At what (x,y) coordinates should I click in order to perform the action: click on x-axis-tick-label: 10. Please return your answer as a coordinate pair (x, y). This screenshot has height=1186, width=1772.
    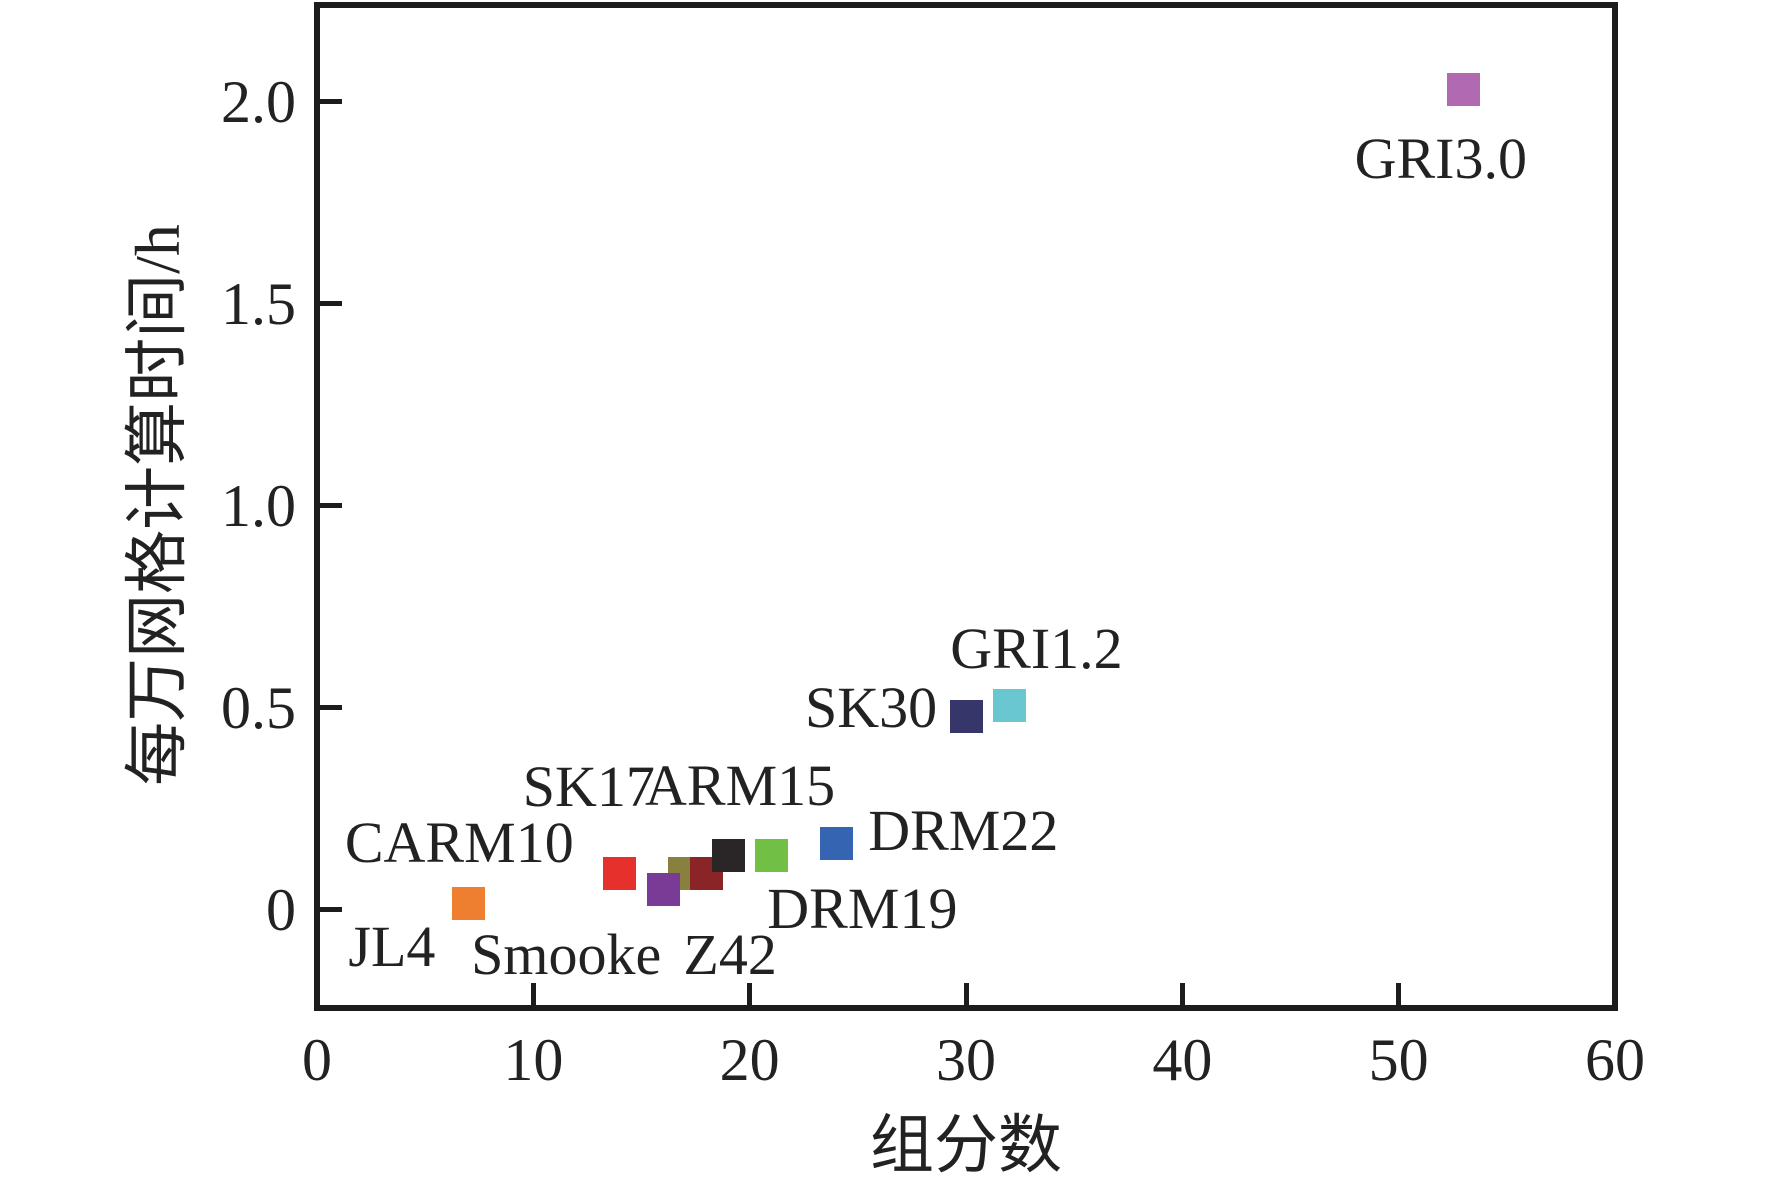
    Looking at the image, I should click on (533, 1060).